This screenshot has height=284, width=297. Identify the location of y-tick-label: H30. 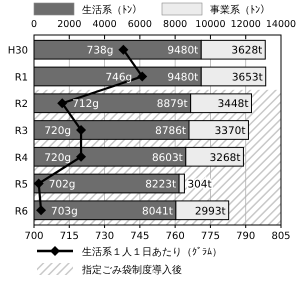
(18, 51).